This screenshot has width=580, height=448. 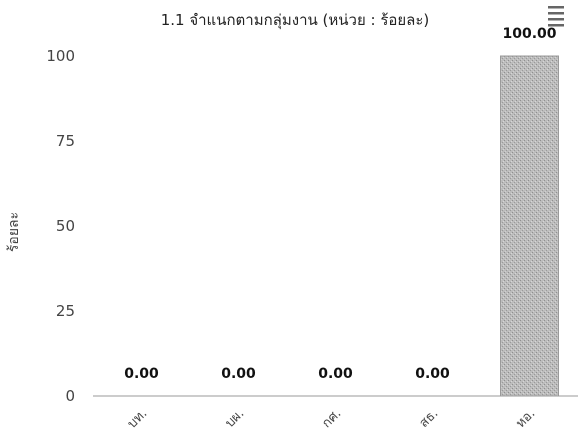 I want to click on x-axis: บท. บผ. กศ. สธ. หอ., so click(x=331, y=418).